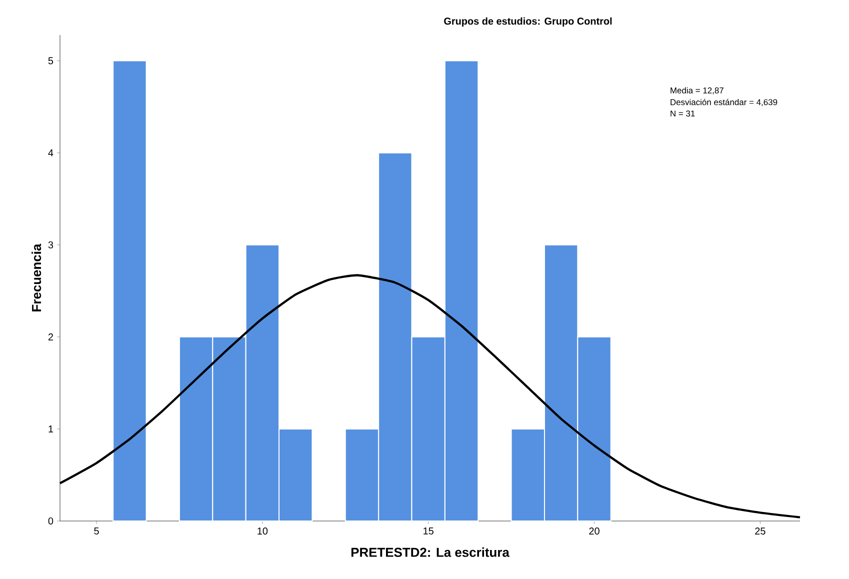  What do you see at coordinates (760, 531) in the screenshot?
I see `x-tick-label: 25` at bounding box center [760, 531].